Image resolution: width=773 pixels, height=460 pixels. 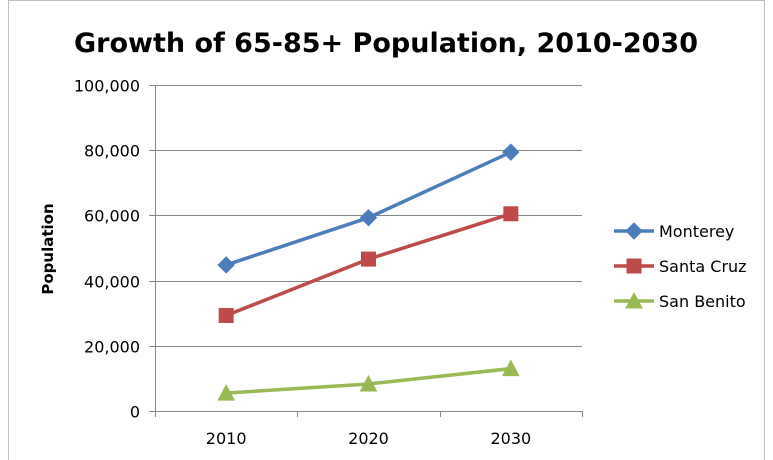 What do you see at coordinates (226, 438) in the screenshot?
I see `x-tick-label: 2010` at bounding box center [226, 438].